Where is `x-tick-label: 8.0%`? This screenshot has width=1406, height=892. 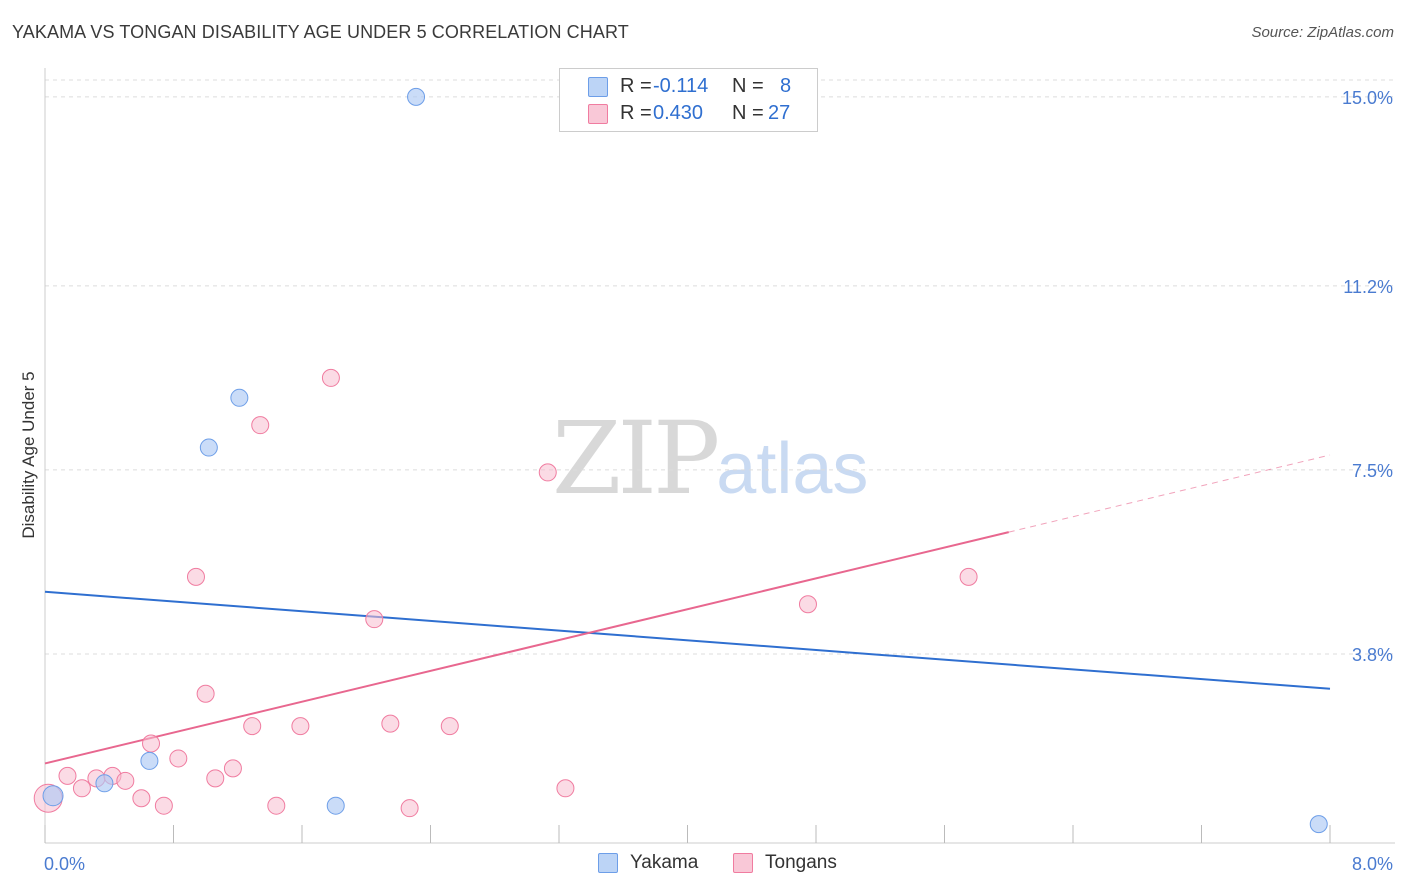 x-tick-label: 8.0% is located at coordinates (1372, 864).